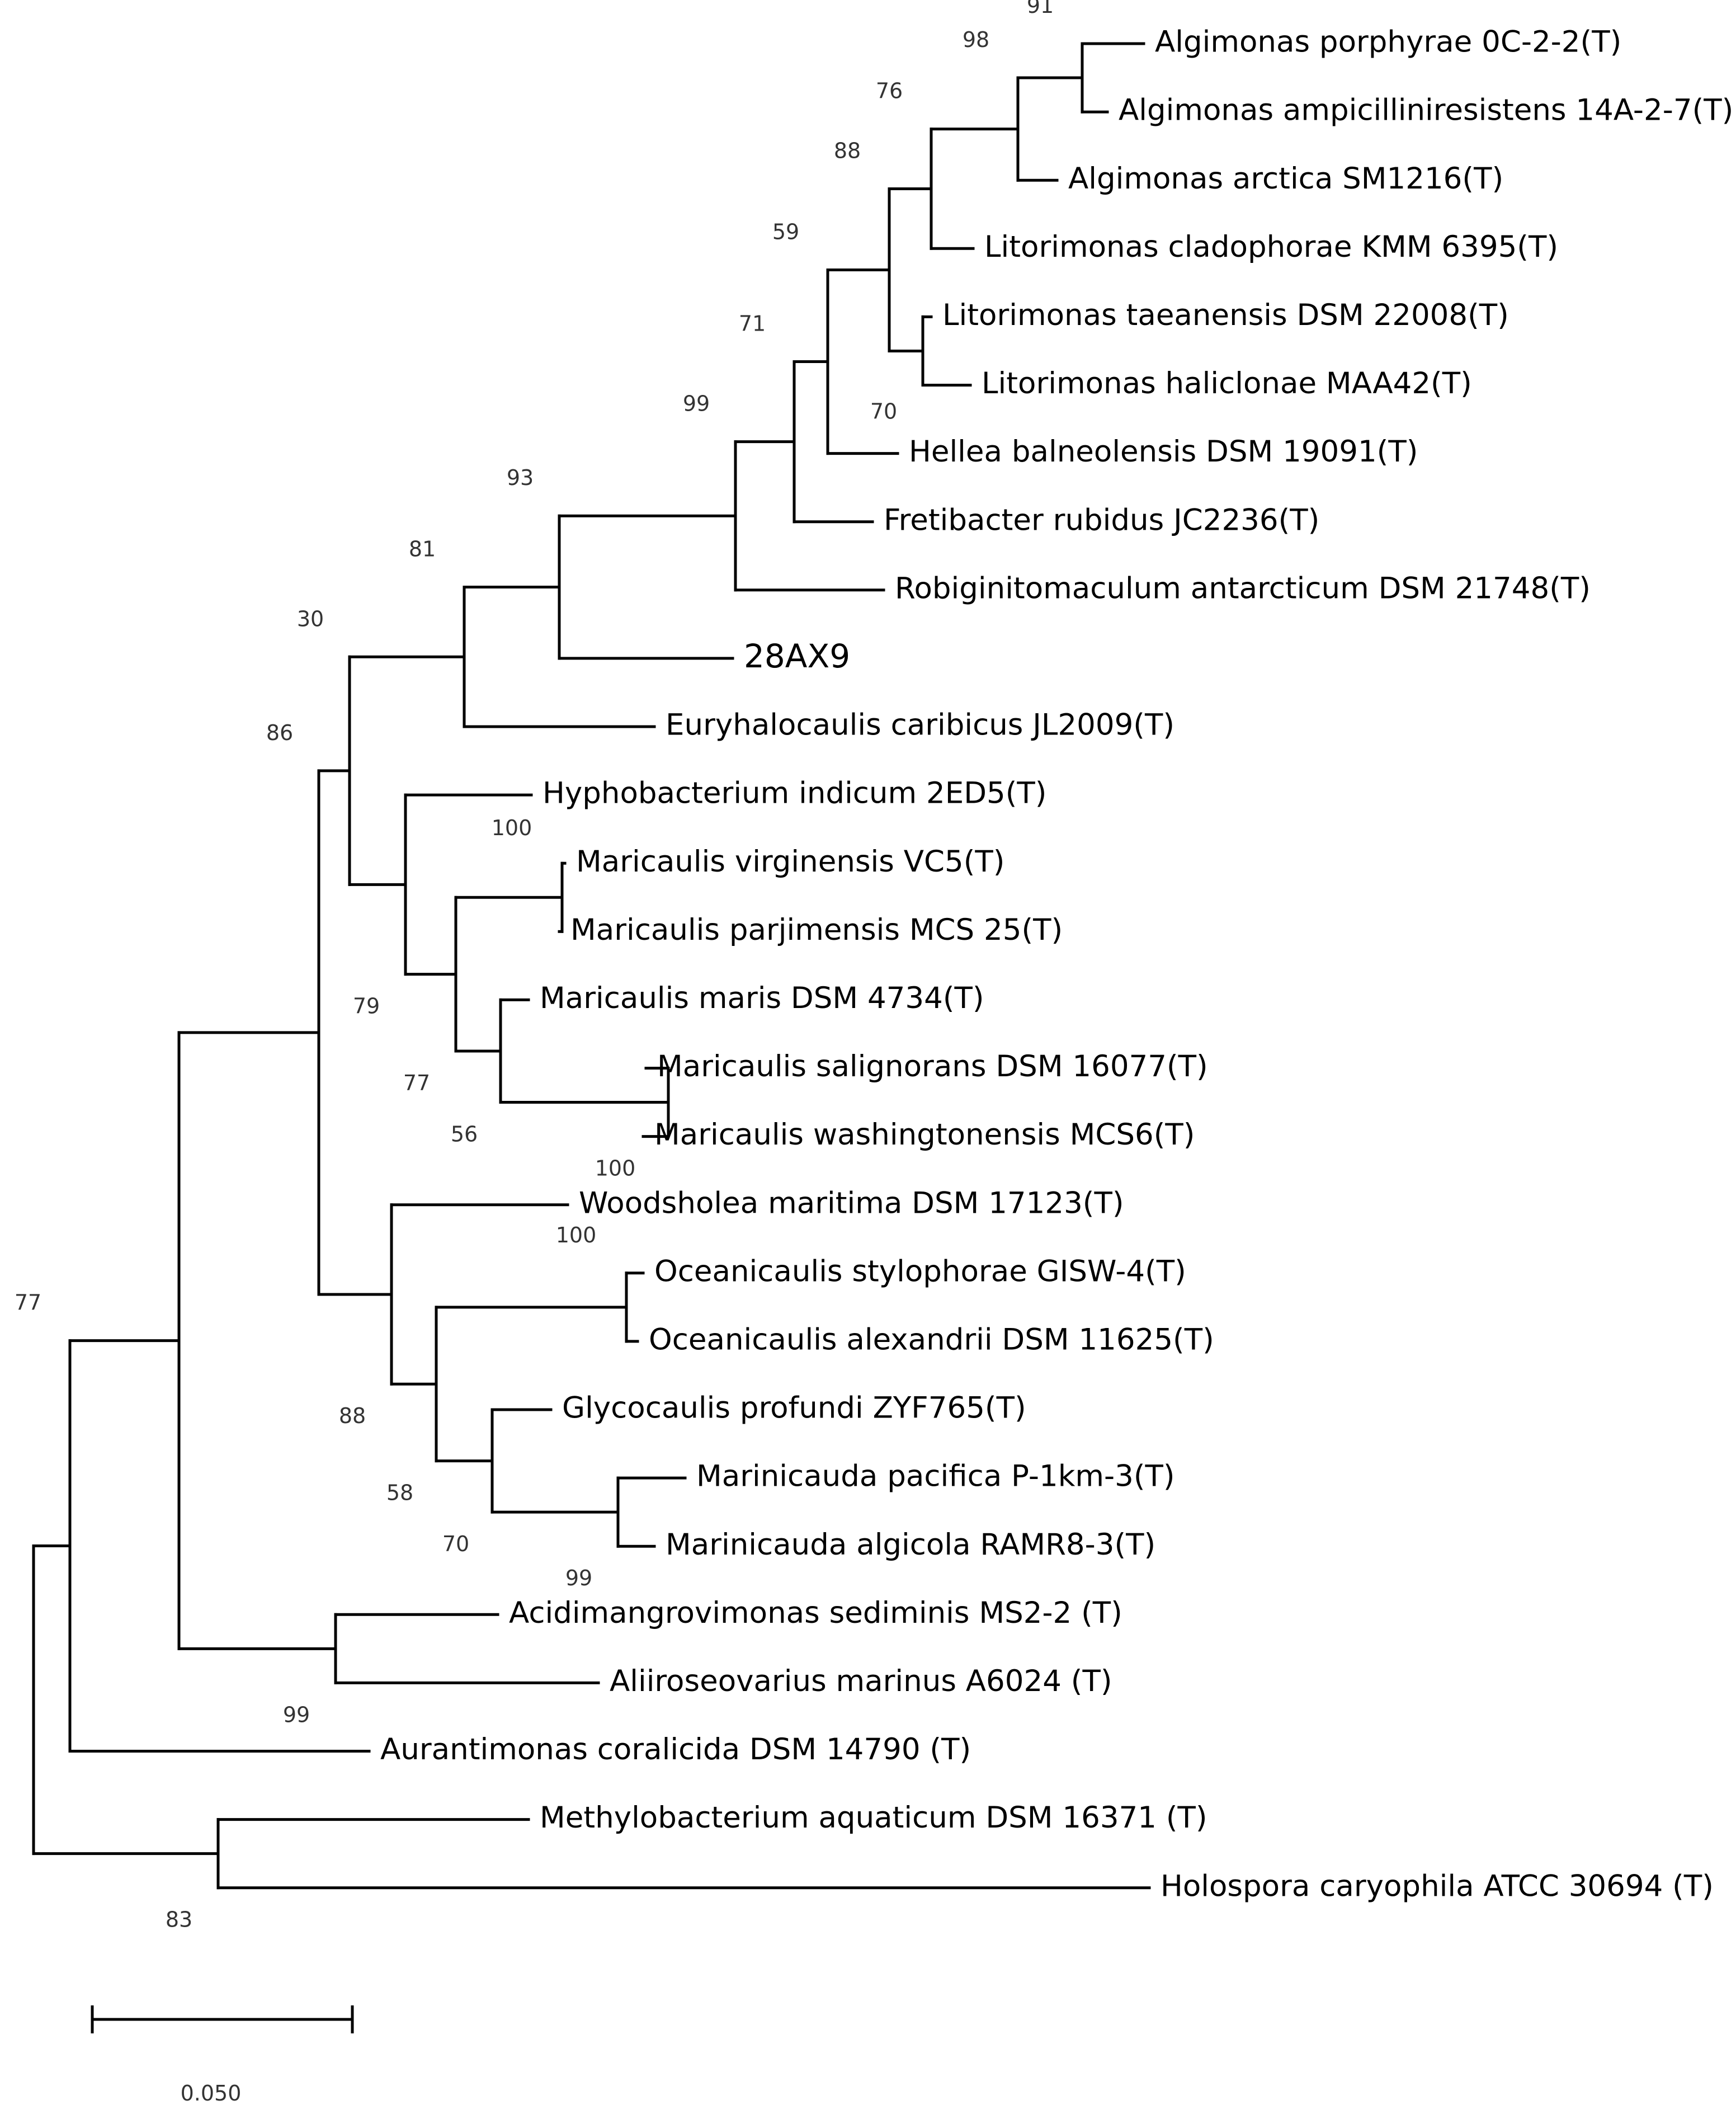 This screenshot has height=2124, width=1736. I want to click on taxon-label: Holospora caryophila ATCC 30694 (T), so click(1437, 1886).